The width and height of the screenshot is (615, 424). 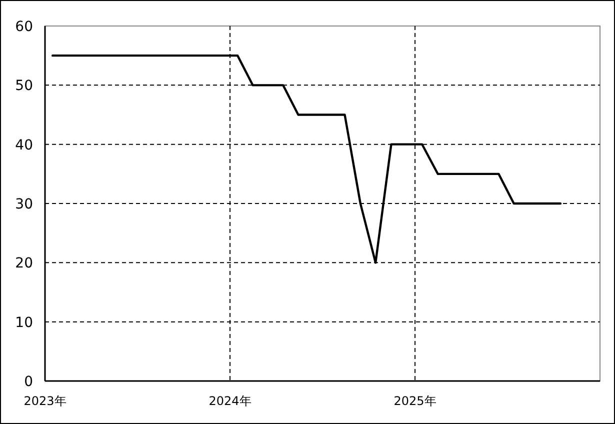 What do you see at coordinates (24, 204) in the screenshot?
I see `y-tick-label: 30` at bounding box center [24, 204].